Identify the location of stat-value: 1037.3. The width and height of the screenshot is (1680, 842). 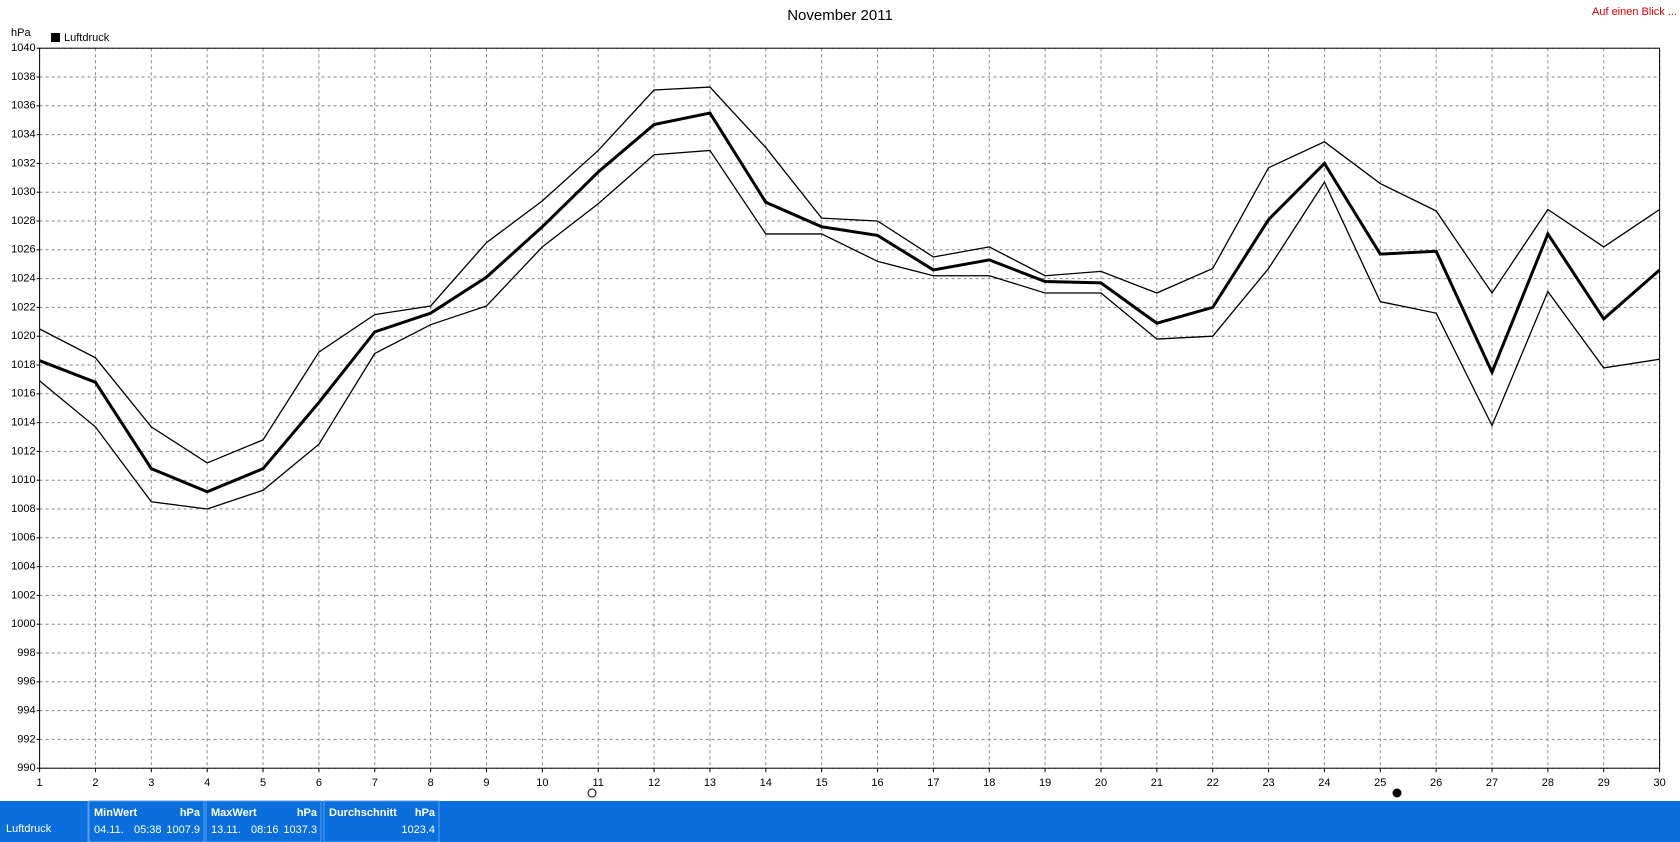
(300, 830).